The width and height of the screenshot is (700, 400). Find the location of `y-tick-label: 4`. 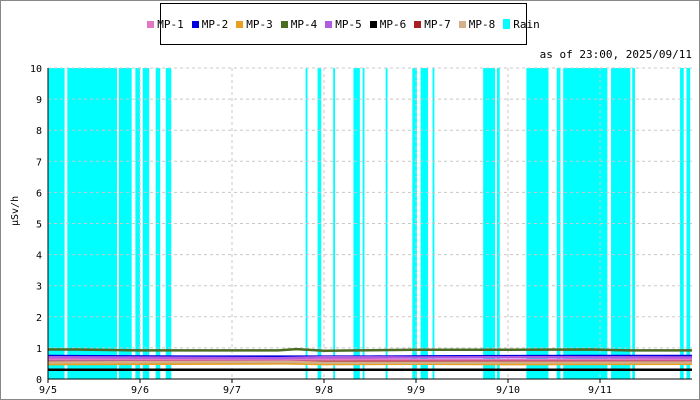

y-tick-label: 4 is located at coordinates (39, 256).